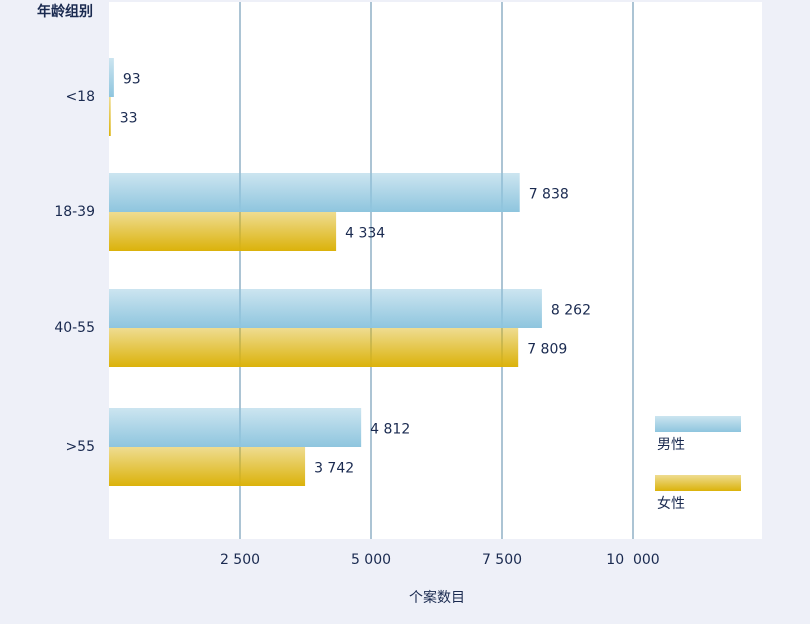 Image resolution: width=810 pixels, height=624 pixels. I want to click on y-tick-label: <18, so click(80, 97).